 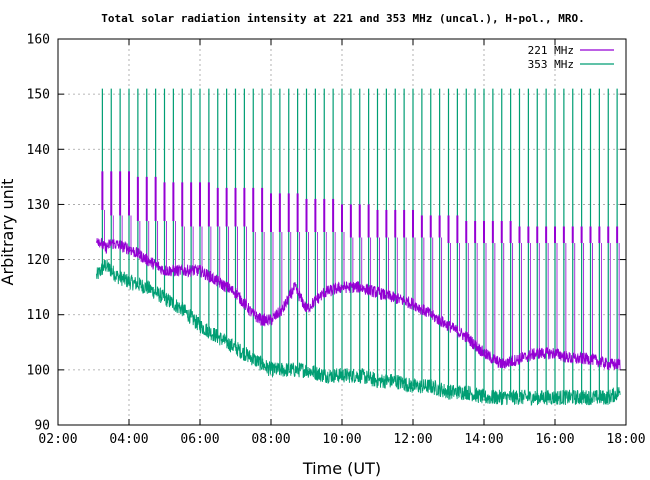 I want to click on x-tick-label: 10:00, so click(x=341, y=439).